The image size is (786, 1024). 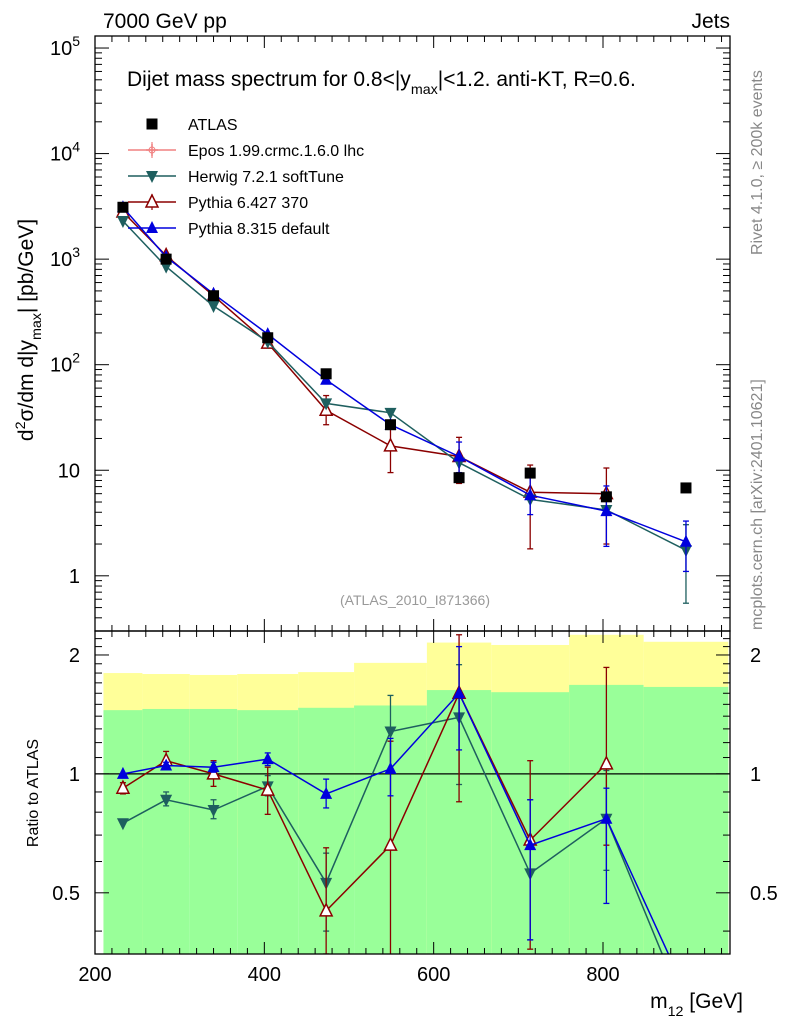 I want to click on x-tick-label: 800, so click(x=602, y=975).